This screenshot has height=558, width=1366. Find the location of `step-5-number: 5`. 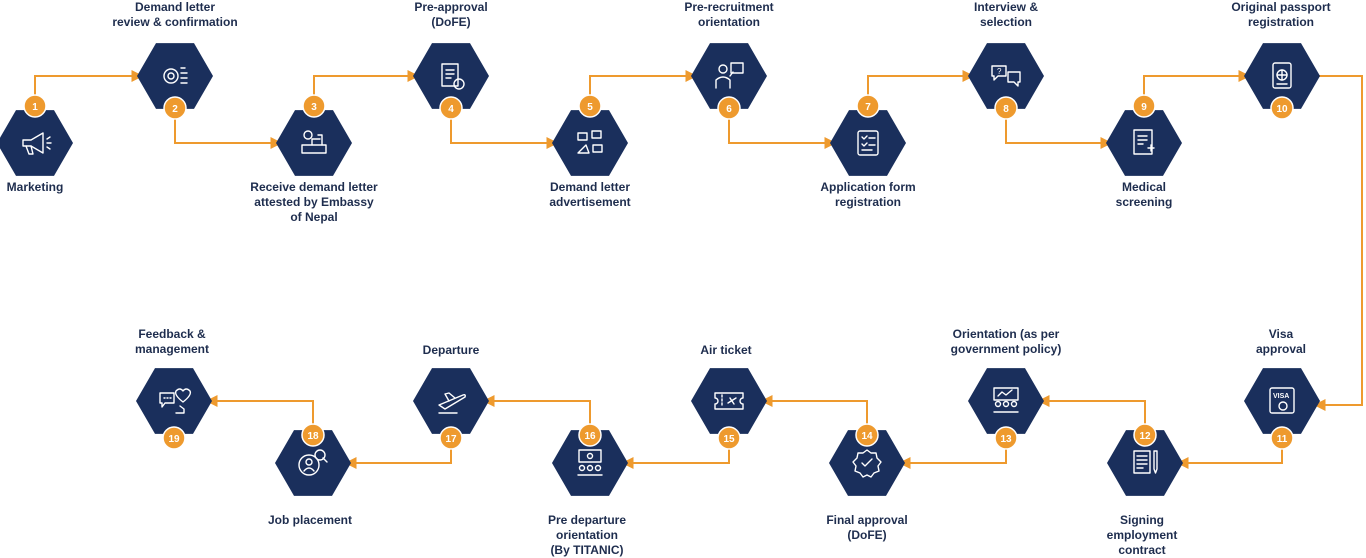

step-5-number: 5 is located at coordinates (590, 107).